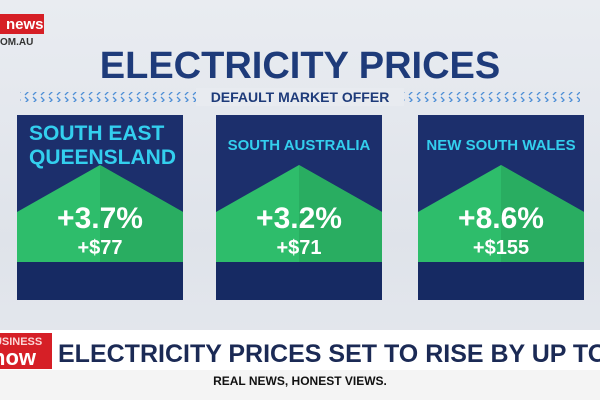 The height and width of the screenshot is (400, 600). I want to click on change: +8.6%, so click(501, 218).